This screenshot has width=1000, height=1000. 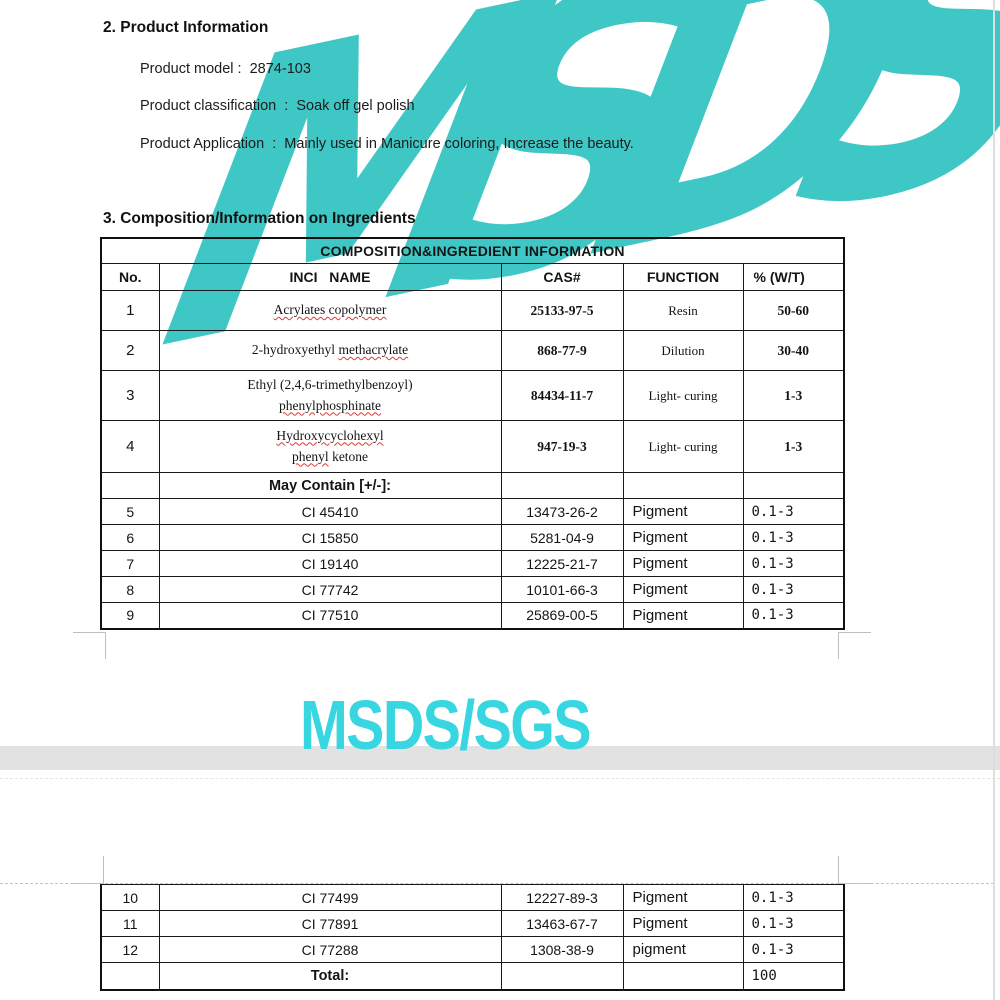 I want to click on inci-name-cell: CI 77499, so click(x=330, y=897).